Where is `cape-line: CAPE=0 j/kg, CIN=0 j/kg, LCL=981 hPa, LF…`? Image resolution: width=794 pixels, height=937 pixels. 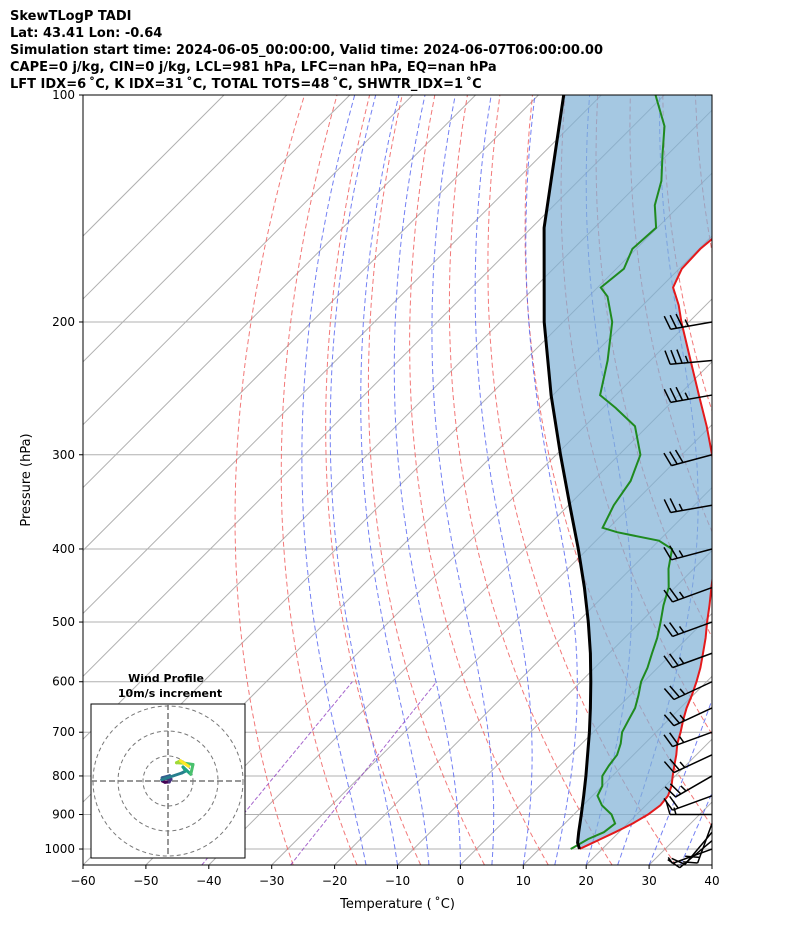 cape-line: CAPE=0 j/kg, CIN=0 j/kg, LCL=981 hPa, LF… is located at coordinates (253, 67).